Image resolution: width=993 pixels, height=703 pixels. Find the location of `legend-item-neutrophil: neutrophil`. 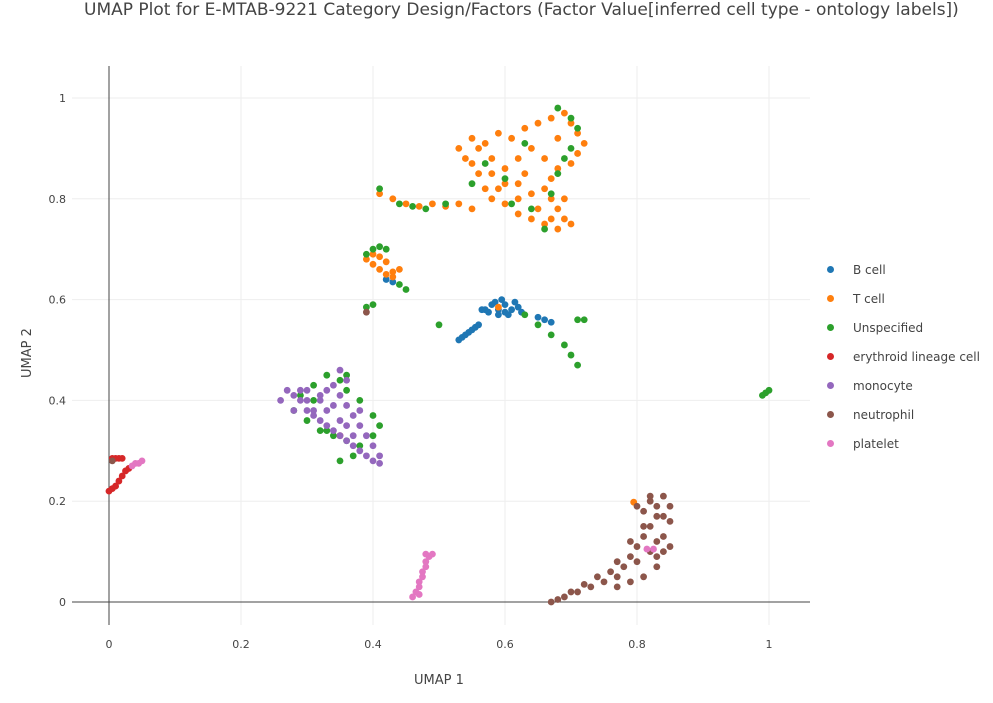

legend-item-neutrophil: neutrophil is located at coordinates (902, 414).